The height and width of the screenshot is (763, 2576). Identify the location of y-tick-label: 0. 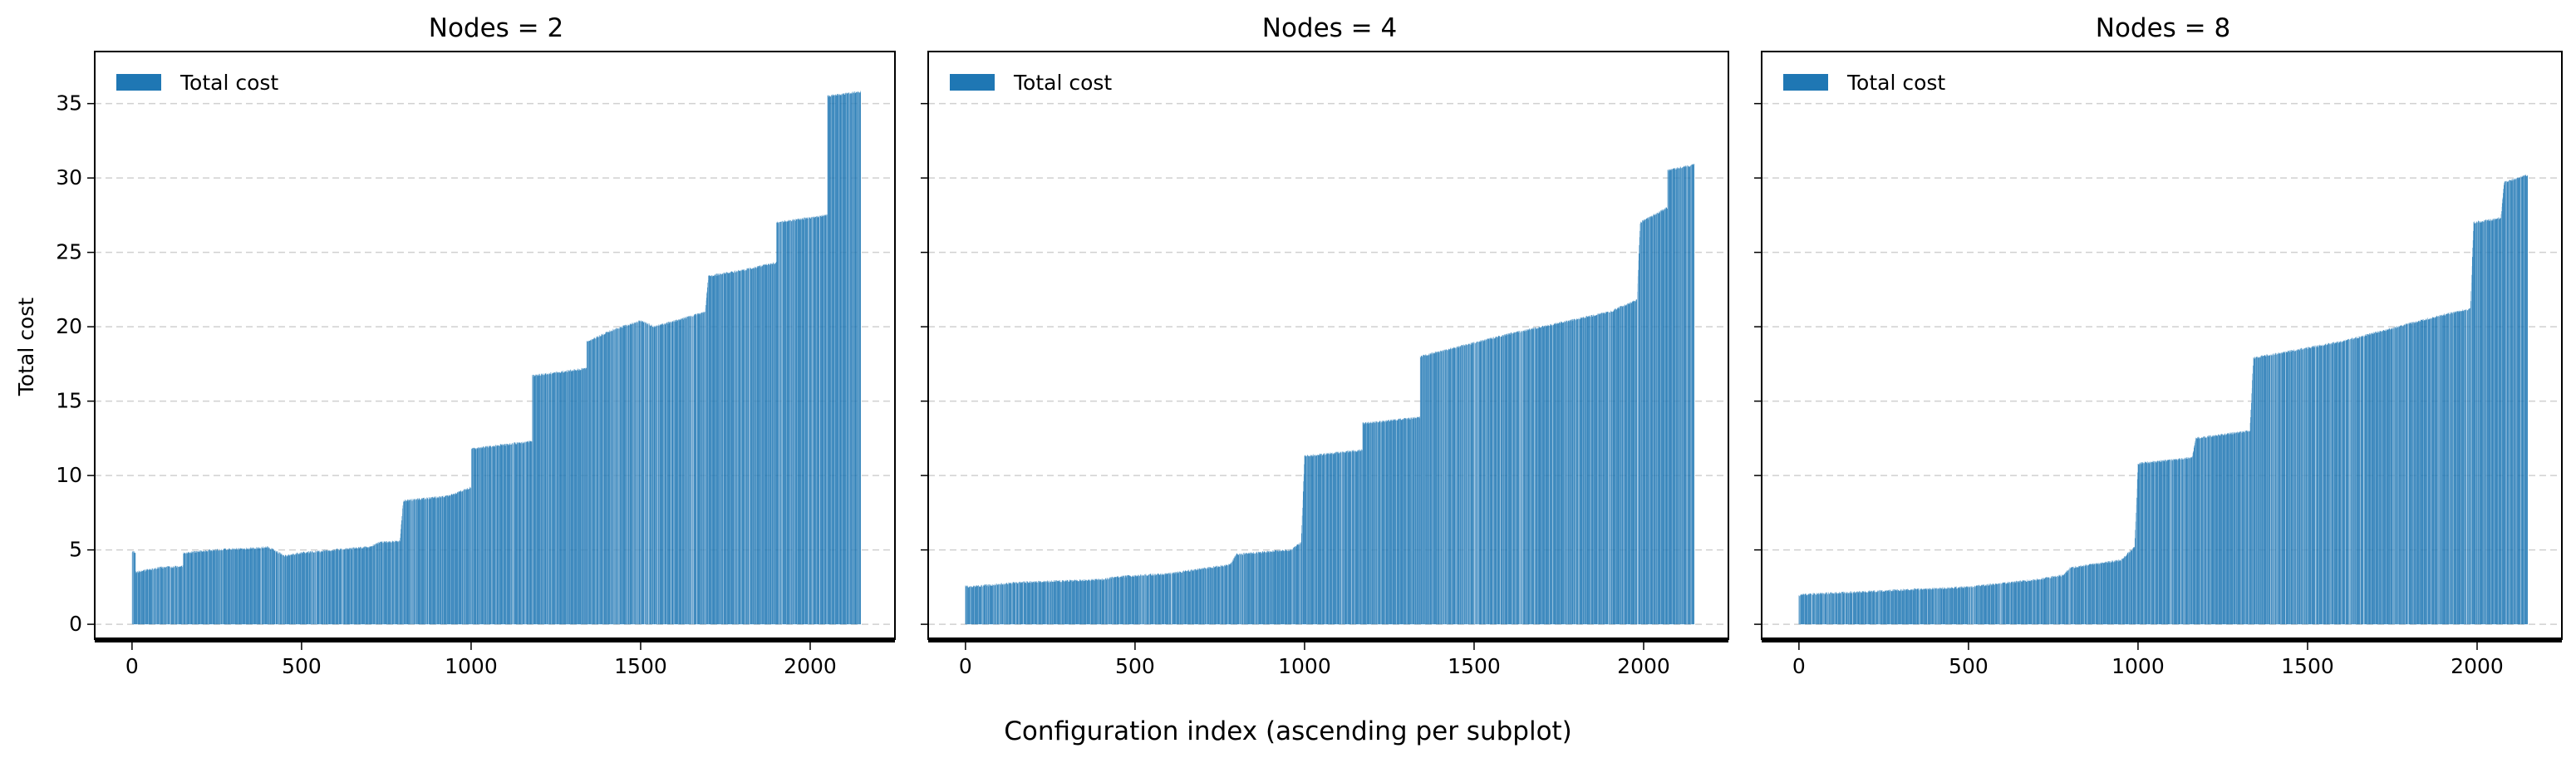
(75, 624).